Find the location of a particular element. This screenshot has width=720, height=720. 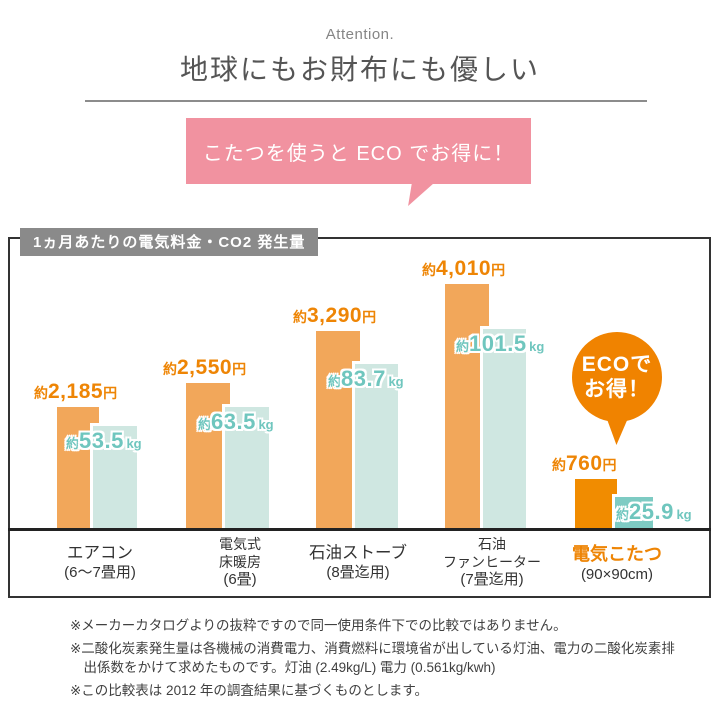

cost-value-label: 約2,185円 is located at coordinates (76, 391).